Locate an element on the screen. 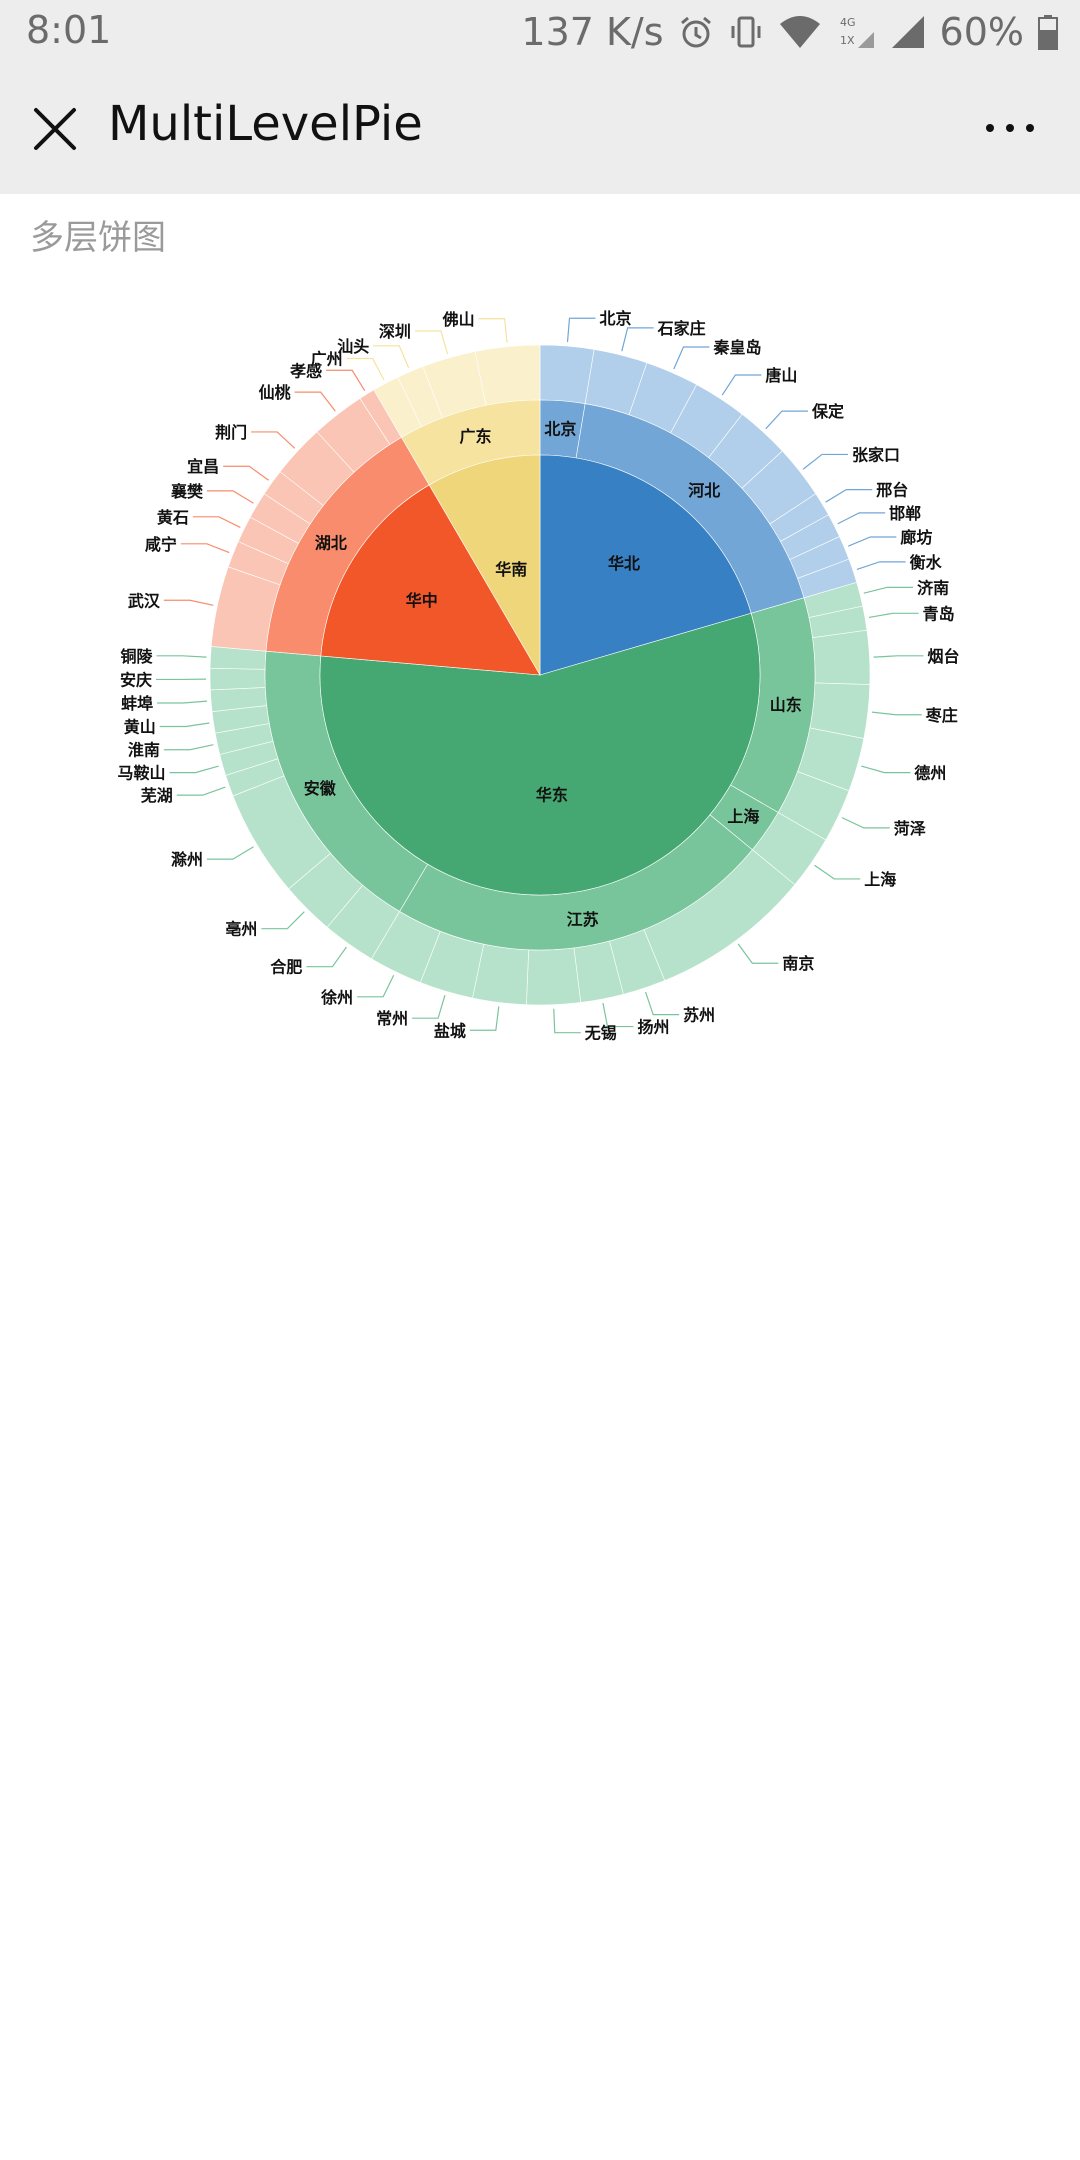 The height and width of the screenshot is (2160, 1080). city-label: 黄山 is located at coordinates (140, 726).